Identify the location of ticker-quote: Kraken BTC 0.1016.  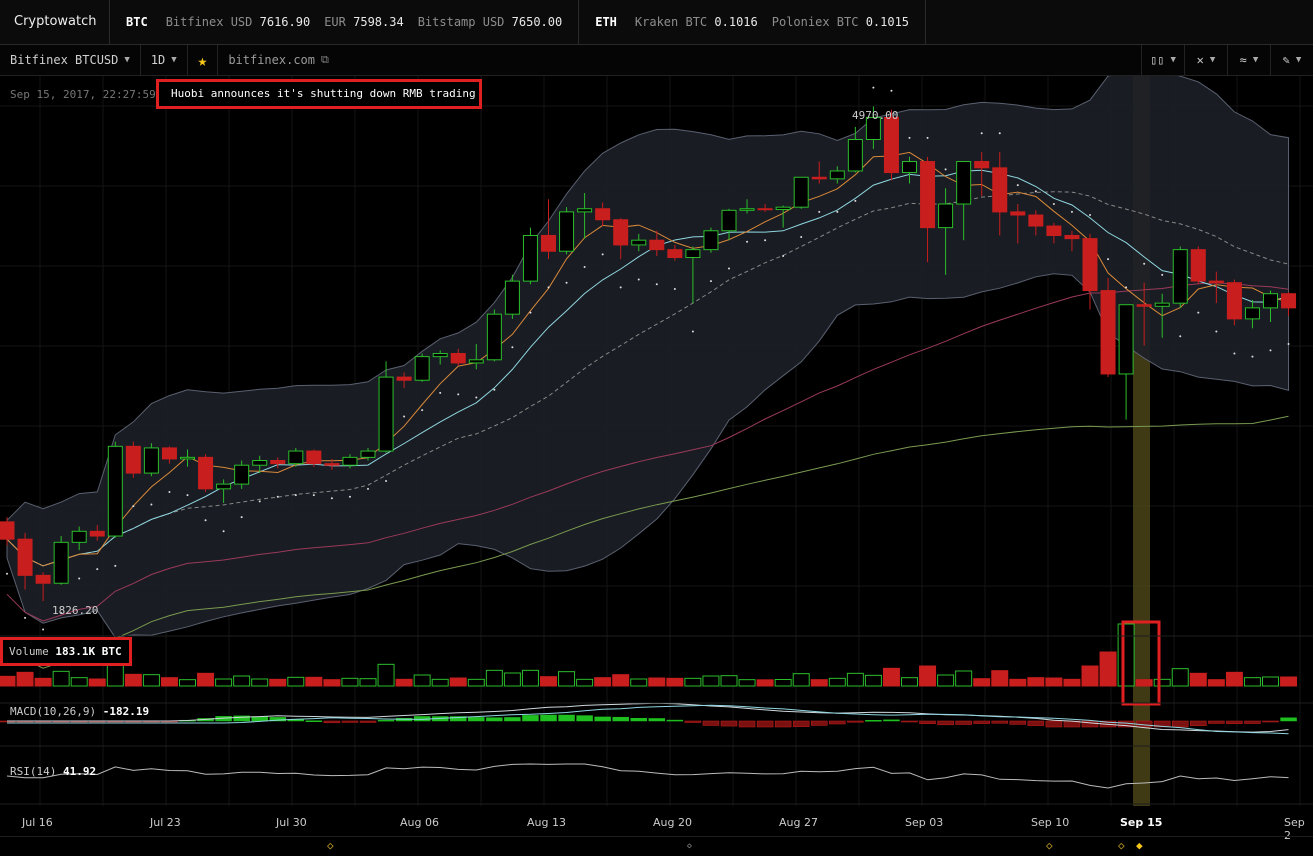
(696, 22).